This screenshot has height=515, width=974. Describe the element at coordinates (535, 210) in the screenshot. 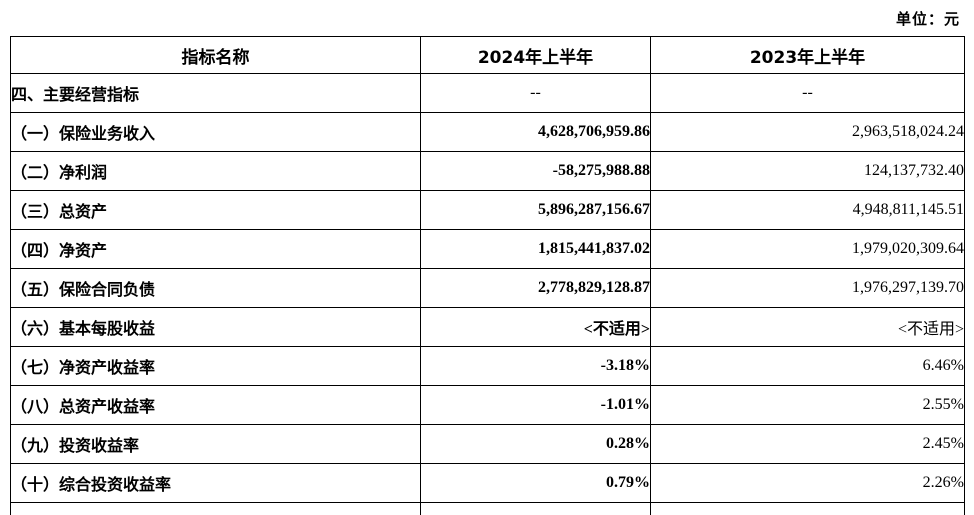

I see `value-2024: 5,896,287,156.67` at that location.